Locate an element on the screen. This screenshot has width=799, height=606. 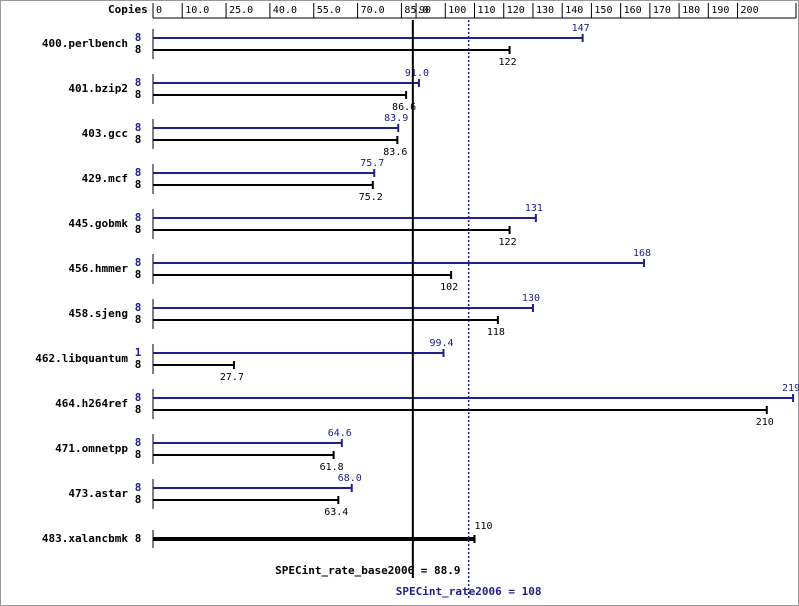
benchmark-name: 464.h264ref is located at coordinates (91, 403).